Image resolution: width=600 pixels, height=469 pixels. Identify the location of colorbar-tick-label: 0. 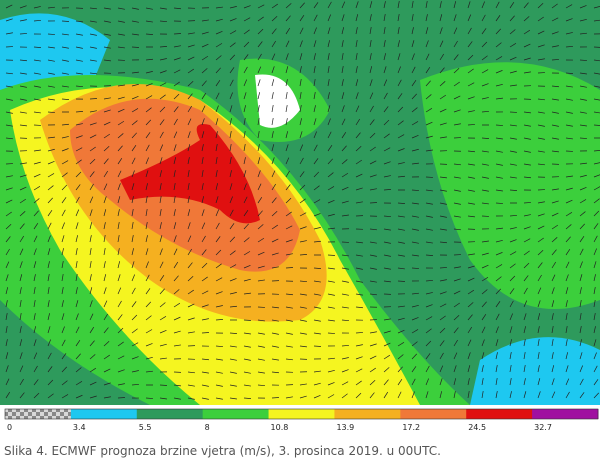
(9, 427).